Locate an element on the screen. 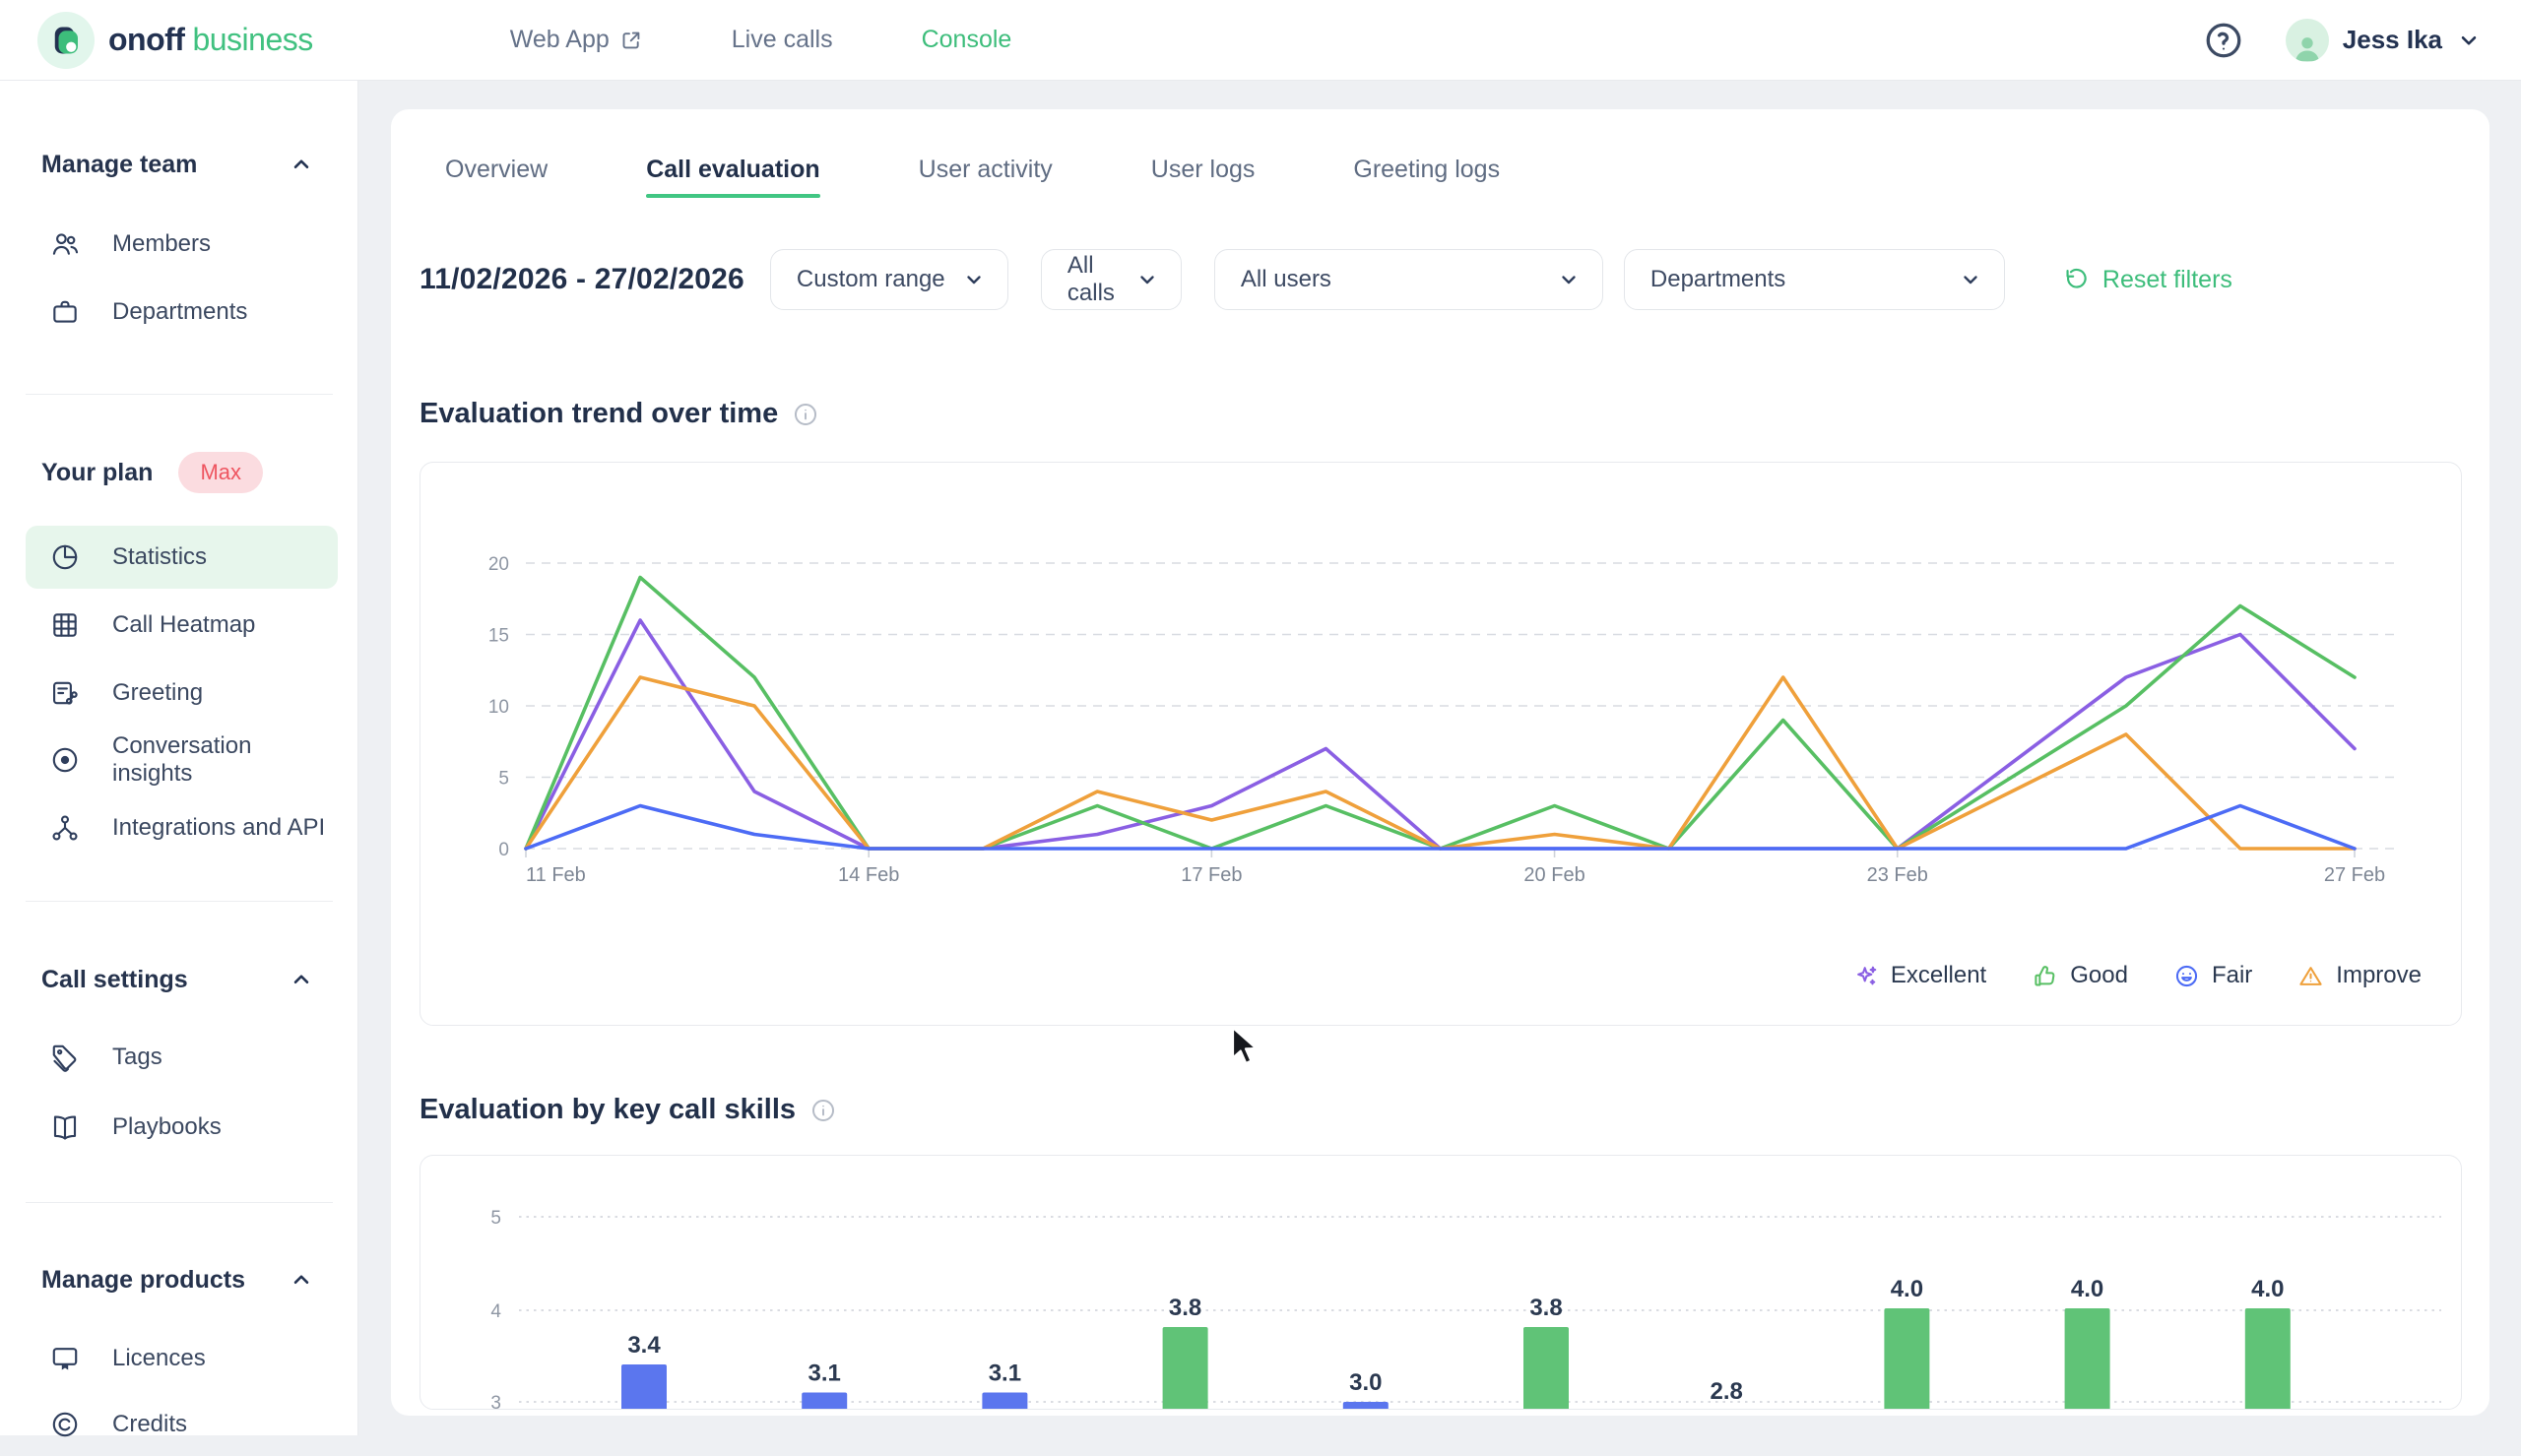  legend-label: Good is located at coordinates (2099, 975).